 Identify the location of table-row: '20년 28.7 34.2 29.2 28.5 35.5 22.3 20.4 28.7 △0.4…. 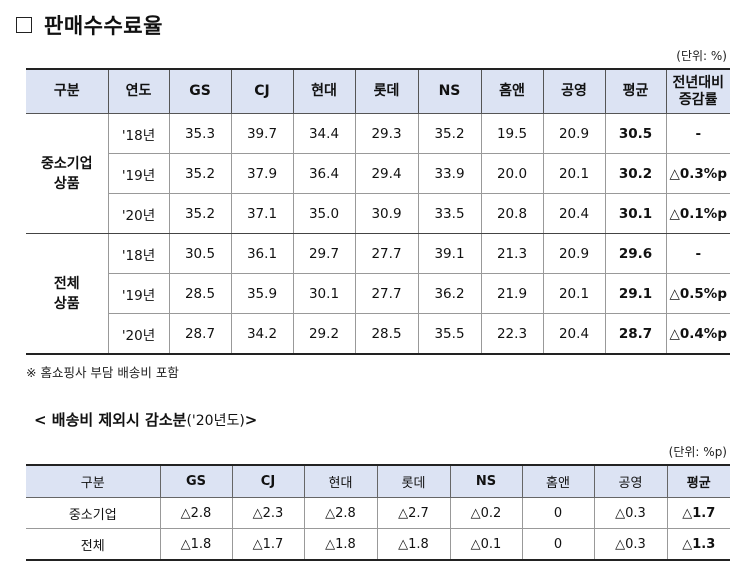
(378, 334).